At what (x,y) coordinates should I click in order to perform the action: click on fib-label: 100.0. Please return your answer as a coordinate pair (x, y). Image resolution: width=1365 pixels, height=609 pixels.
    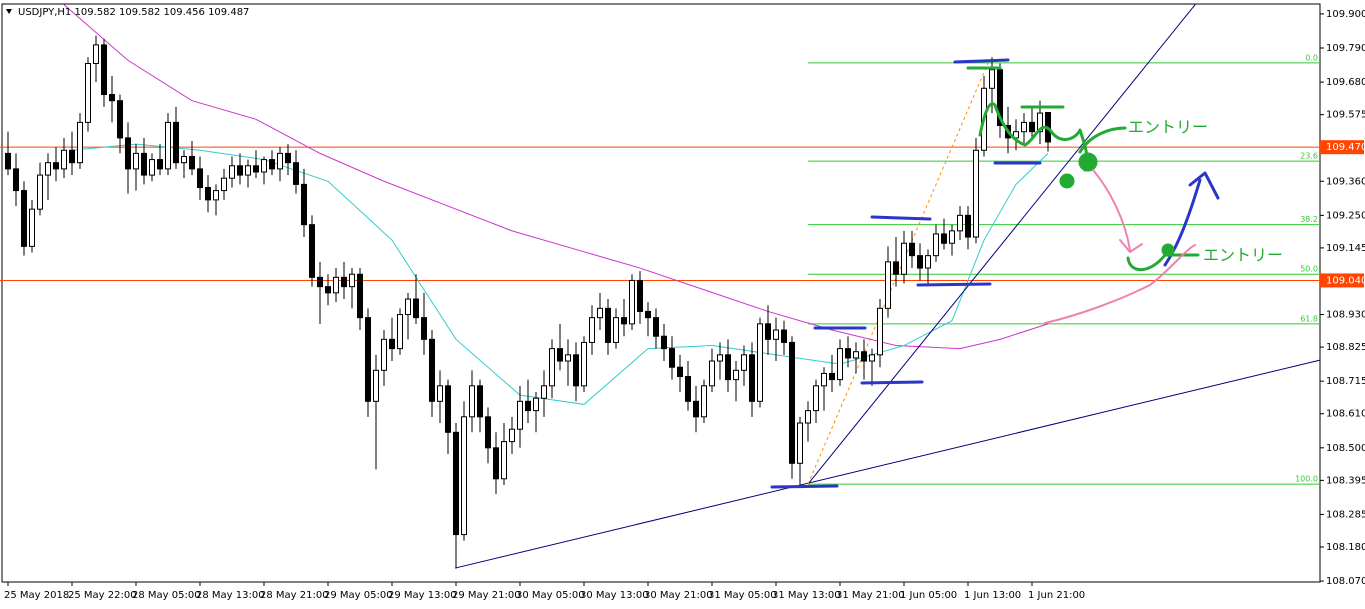
    Looking at the image, I should click on (1306, 479).